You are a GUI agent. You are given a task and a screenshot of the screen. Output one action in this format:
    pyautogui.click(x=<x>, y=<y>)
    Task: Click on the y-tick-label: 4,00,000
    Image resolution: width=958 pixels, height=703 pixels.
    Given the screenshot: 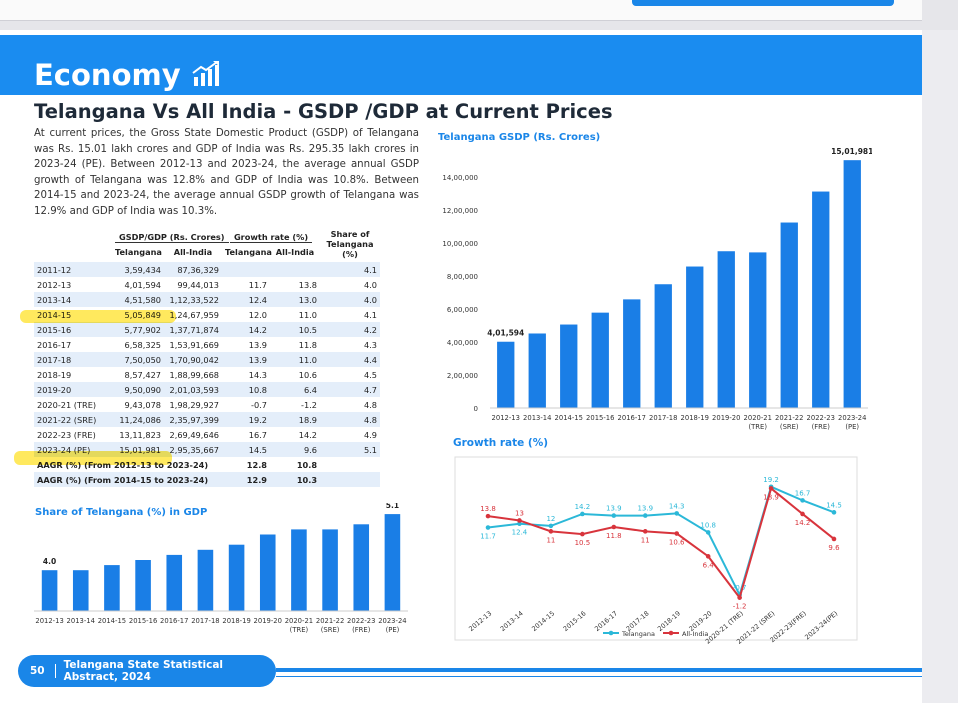 What is the action you would take?
    pyautogui.click(x=462, y=343)
    